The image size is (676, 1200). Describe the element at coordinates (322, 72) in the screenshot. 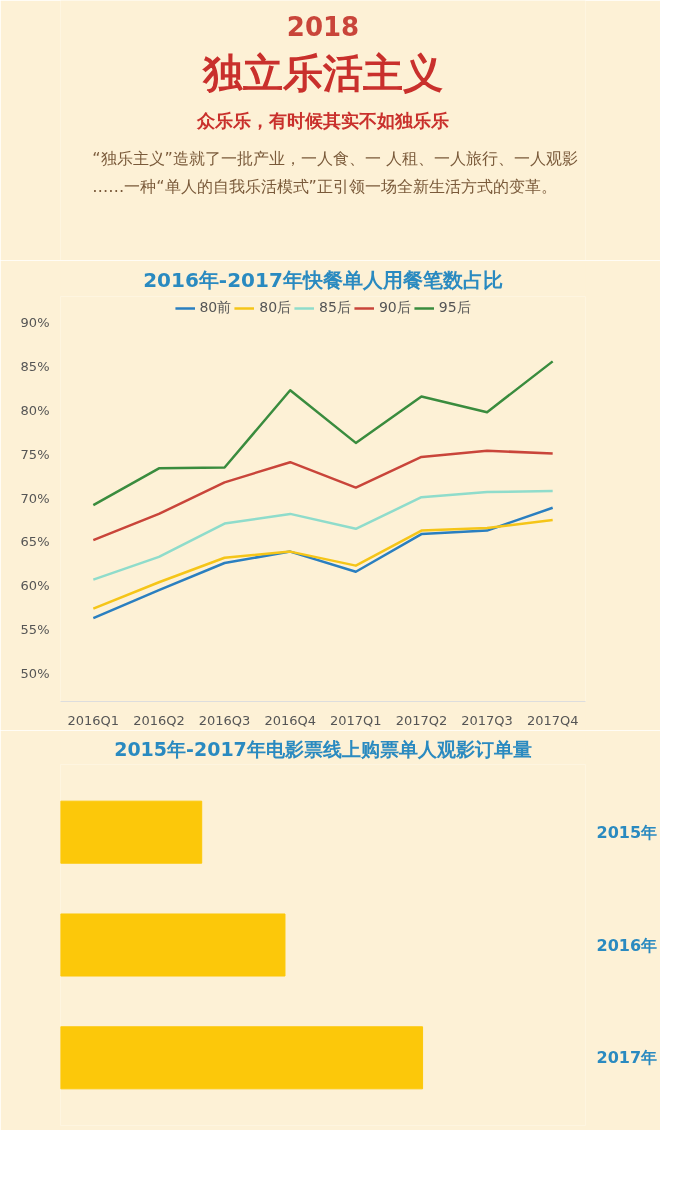

I see `text: 独立乐活主义` at that location.